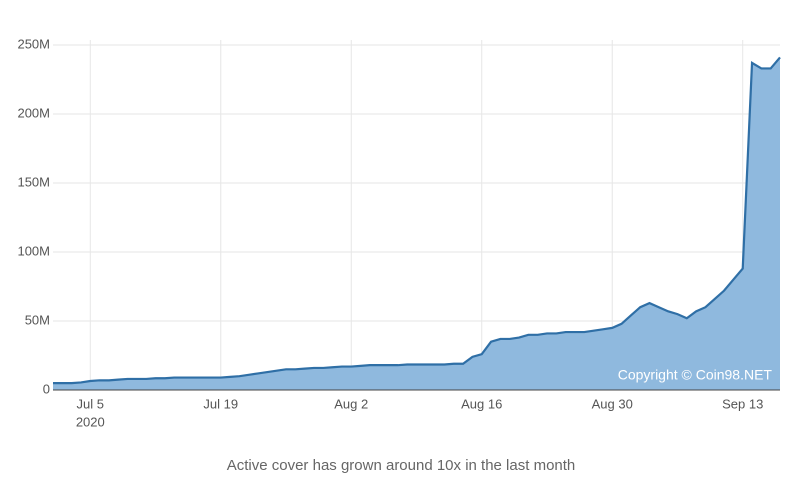 This screenshot has height=488, width=800. What do you see at coordinates (612, 403) in the screenshot?
I see `x-tick-label: Aug 30` at bounding box center [612, 403].